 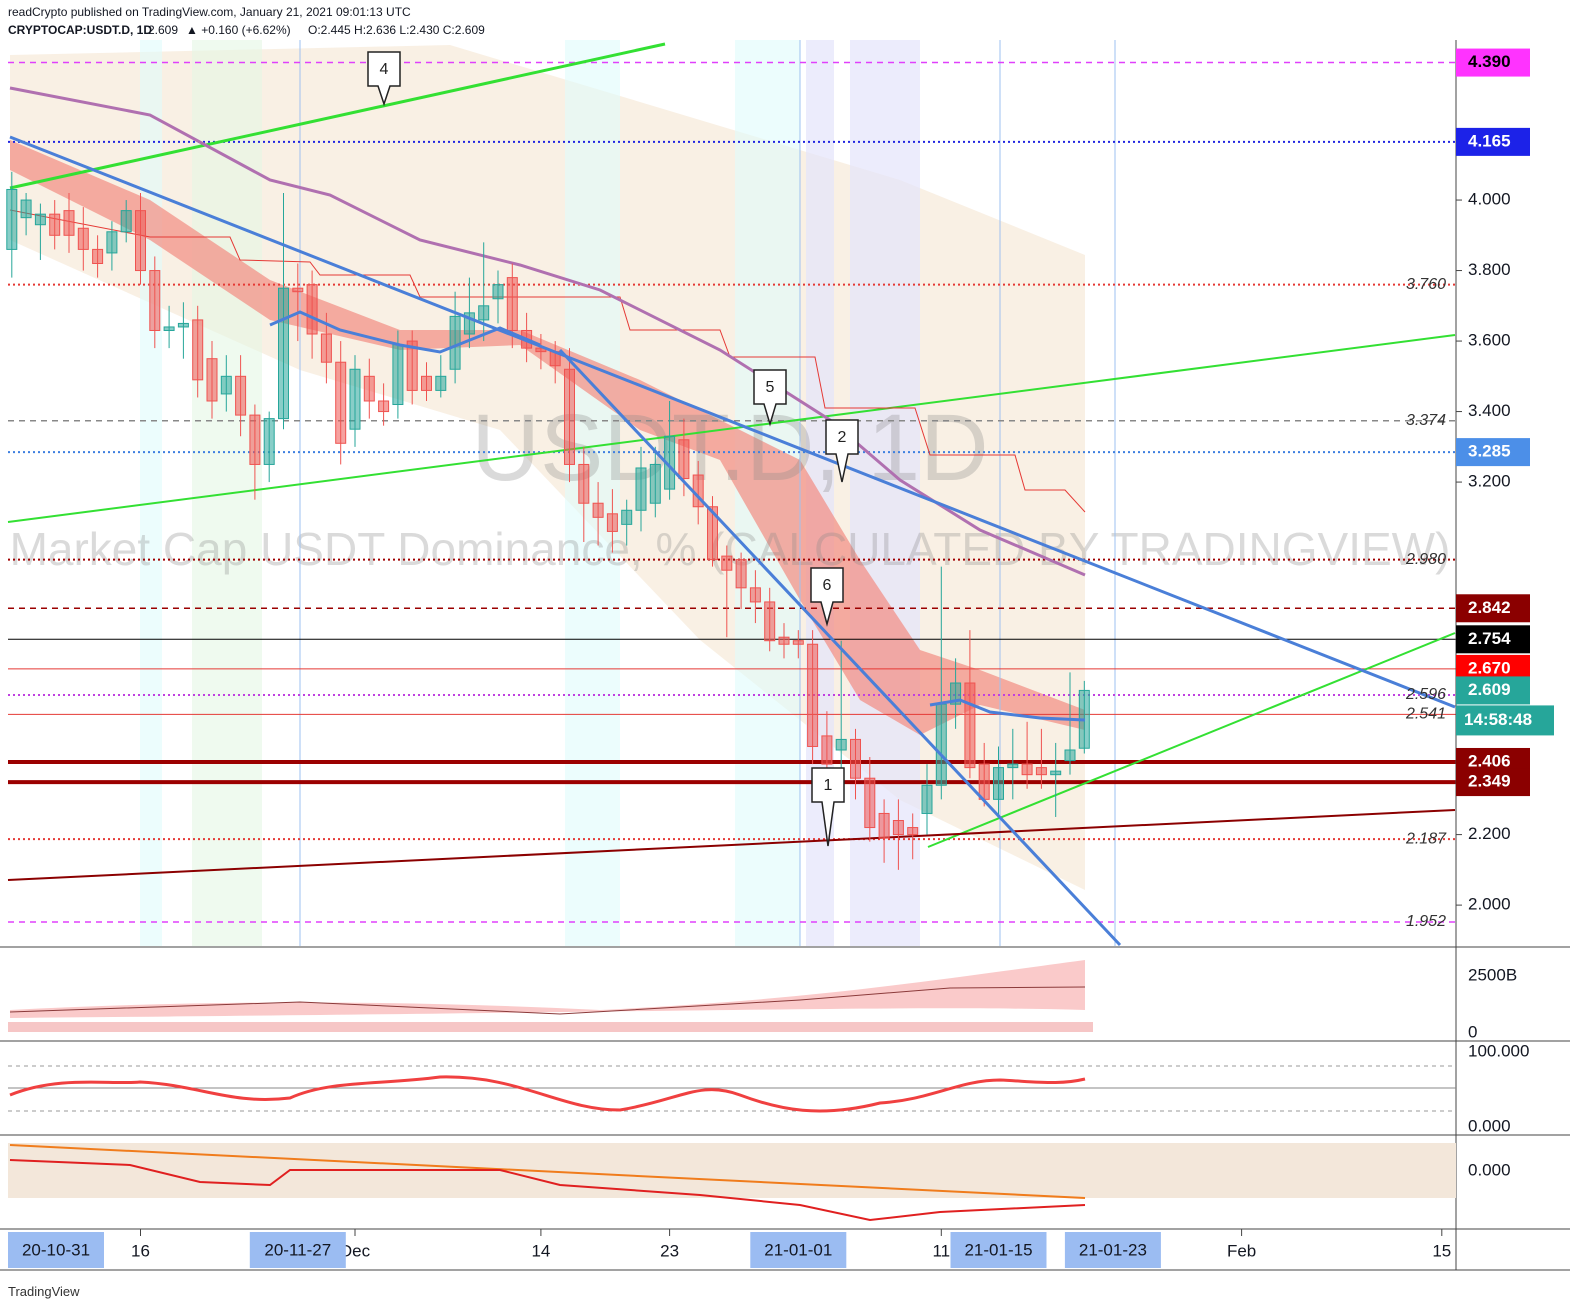 I want to click on price-tag-label: 2.609, so click(x=1489, y=689).